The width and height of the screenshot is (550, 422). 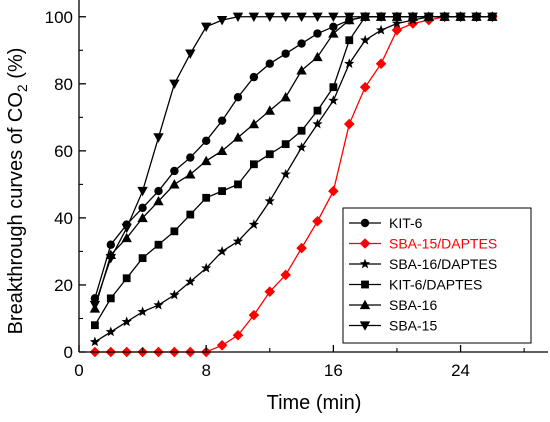 I want to click on legend-label: KIT-6/DAPTES, so click(x=435, y=285).